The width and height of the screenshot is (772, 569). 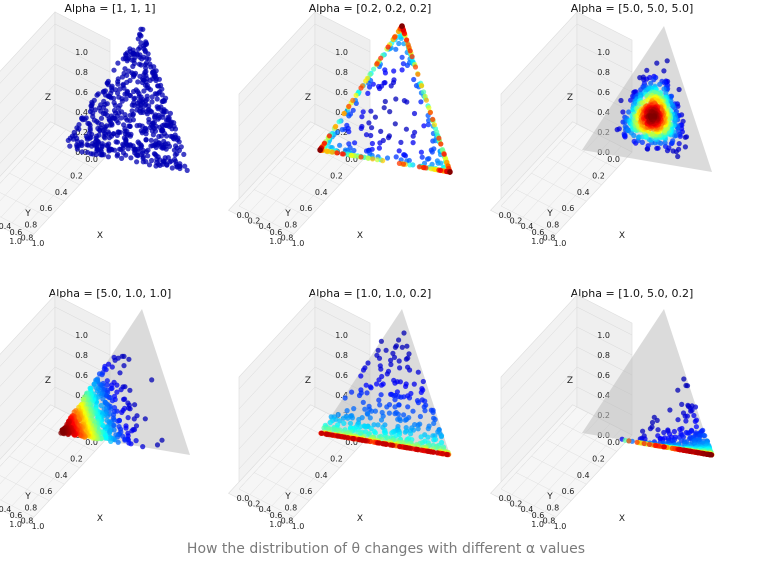 What do you see at coordinates (5, 226) in the screenshot?
I see `x-tick-label: 0.4` at bounding box center [5, 226].